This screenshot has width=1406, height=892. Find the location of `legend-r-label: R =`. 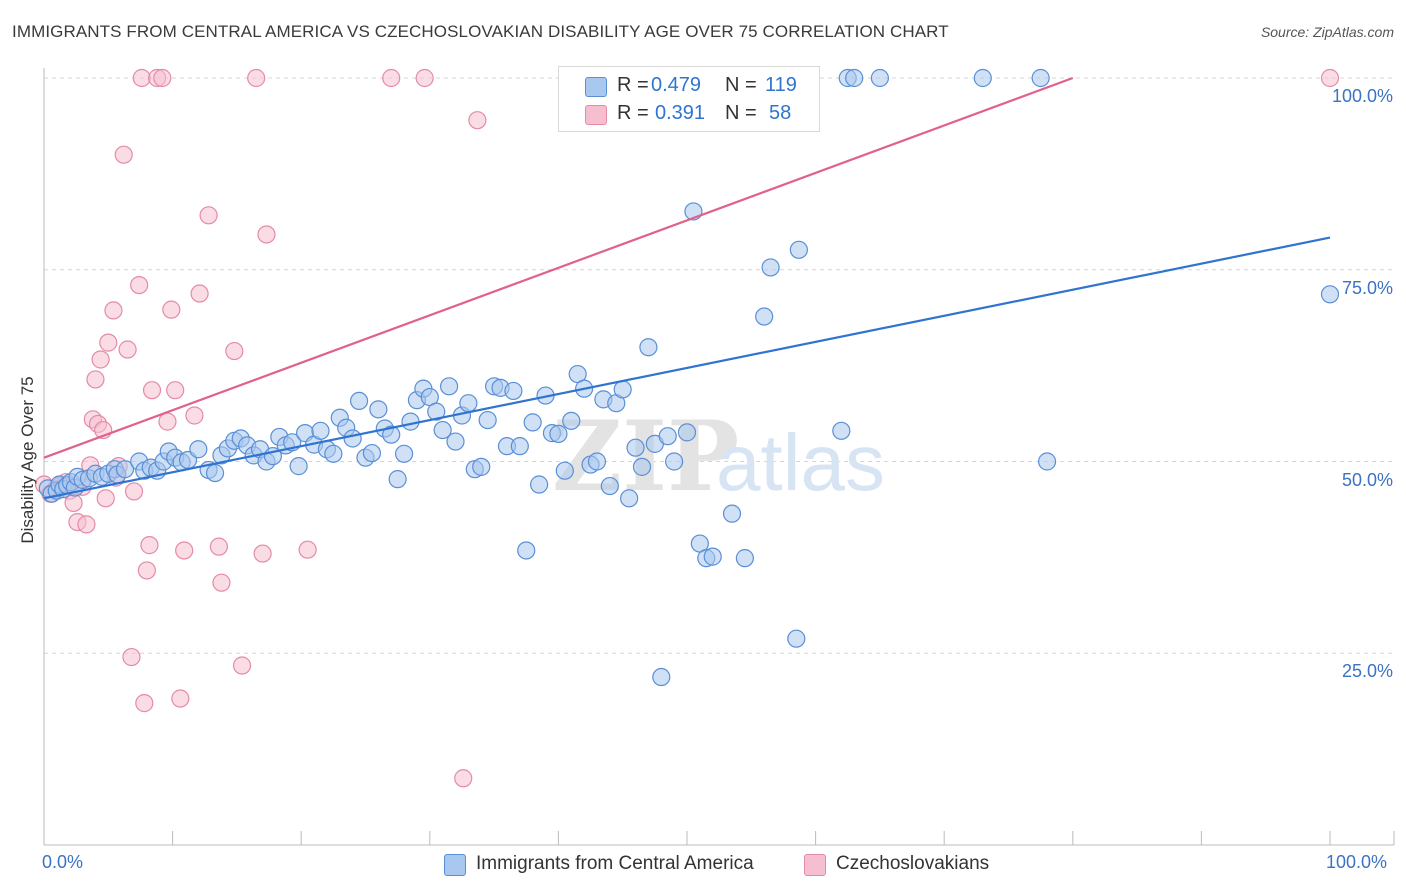

legend-r-label: R = is located at coordinates (633, 113).